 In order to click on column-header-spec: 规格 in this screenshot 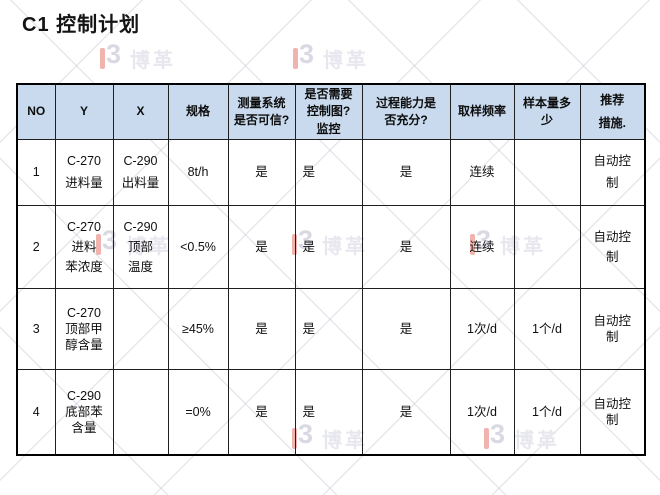, I will do `click(198, 112)`.